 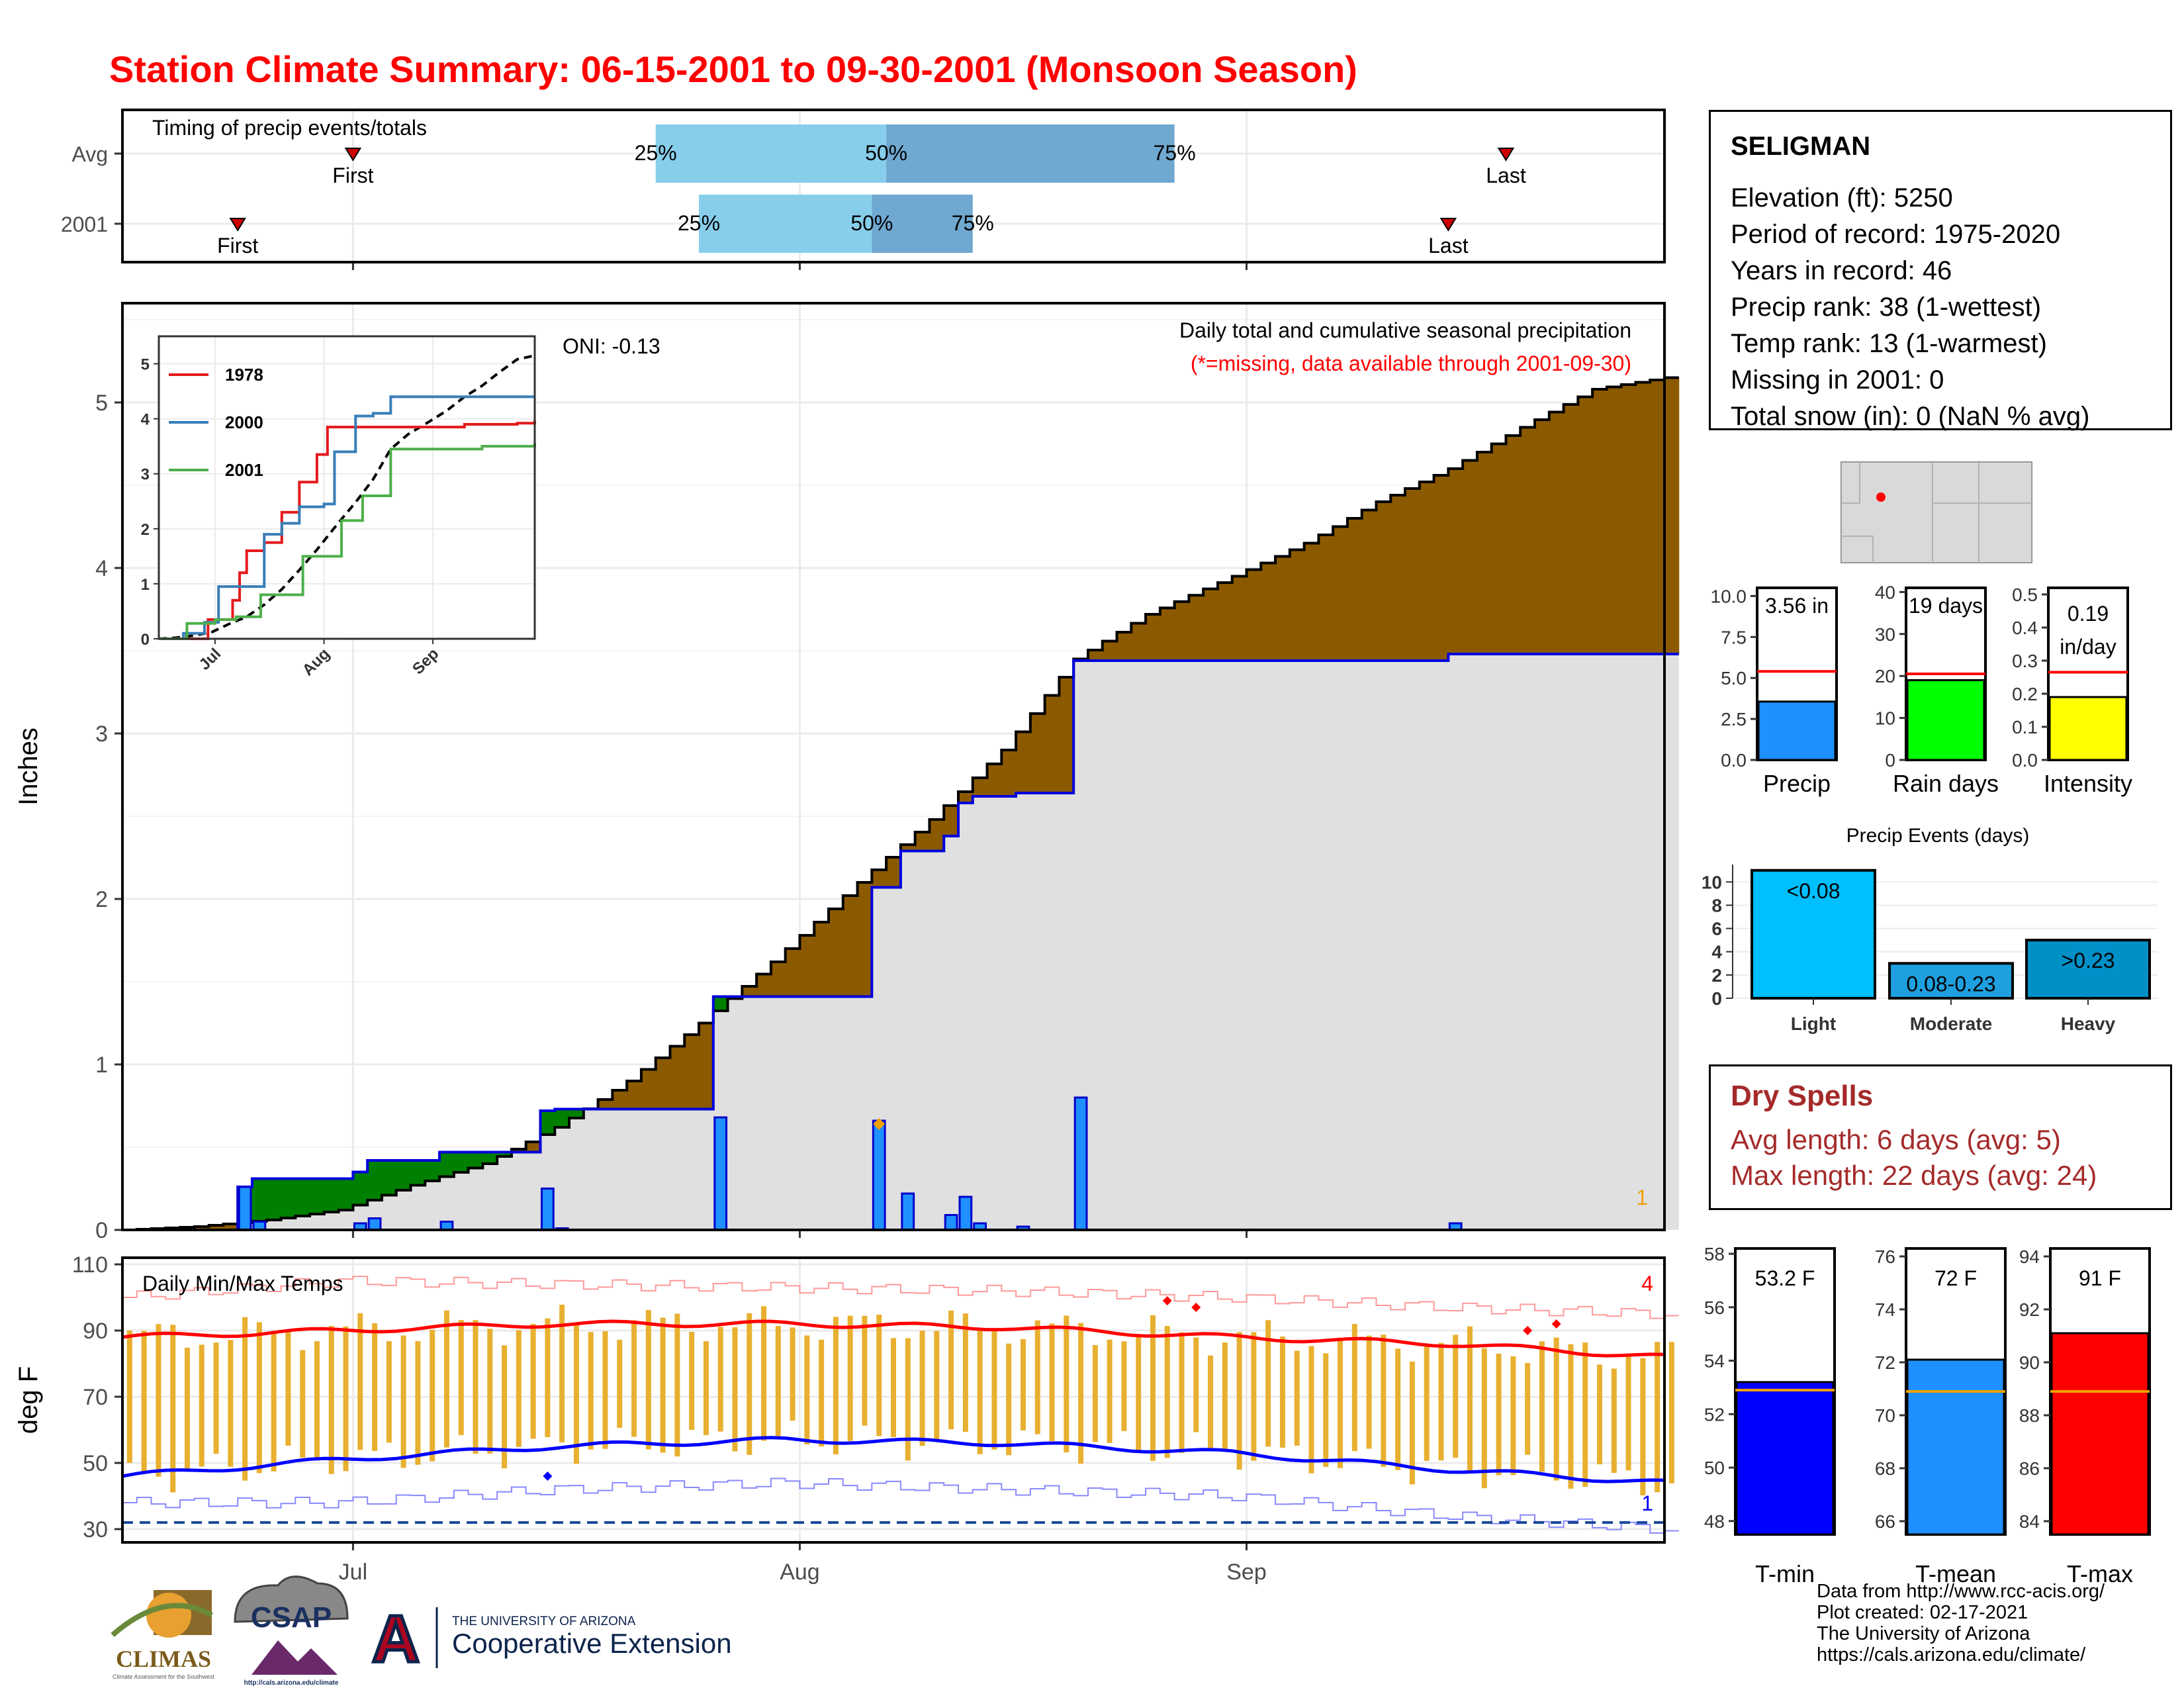 What do you see at coordinates (1842, 197) in the screenshot?
I see `station-info-line: Elevation (ft): 5250` at bounding box center [1842, 197].